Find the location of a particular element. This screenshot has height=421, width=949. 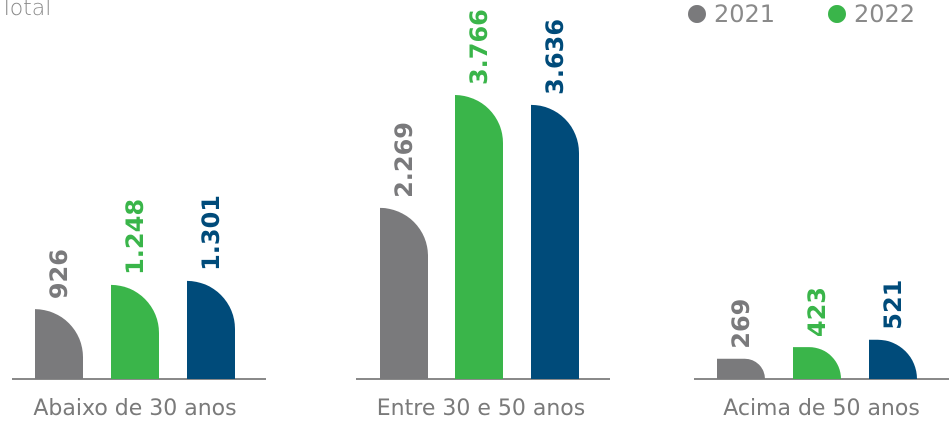

legend-label-2021: 2021 is located at coordinates (745, 14).